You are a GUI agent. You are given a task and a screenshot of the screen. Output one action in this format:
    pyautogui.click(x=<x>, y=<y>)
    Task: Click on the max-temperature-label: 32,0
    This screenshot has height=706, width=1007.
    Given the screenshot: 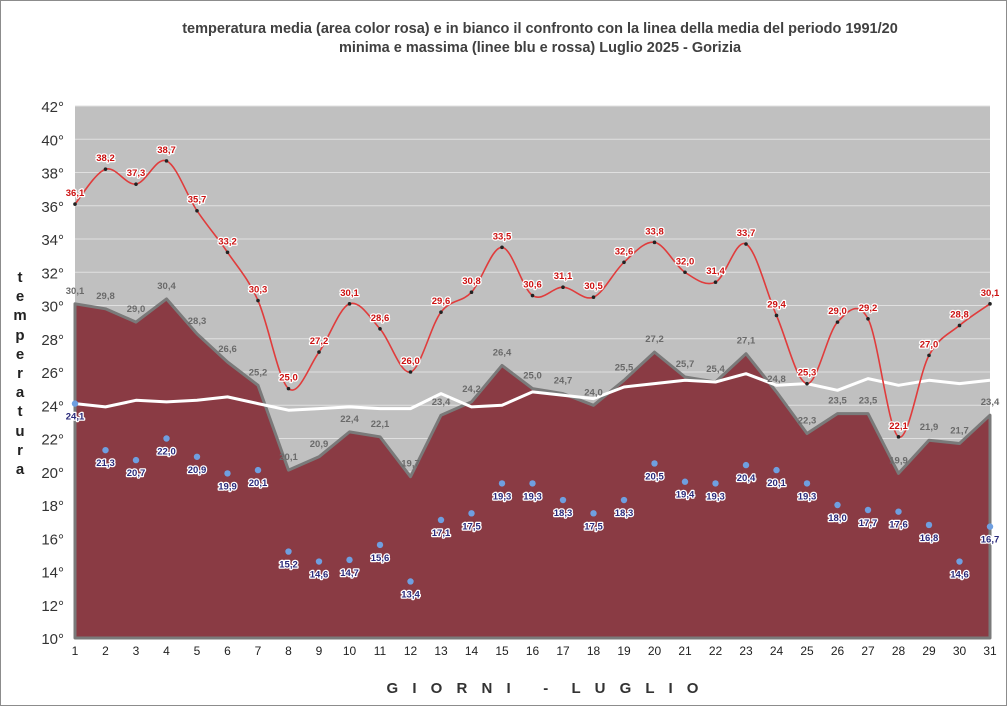 What is the action you would take?
    pyautogui.click(x=685, y=261)
    